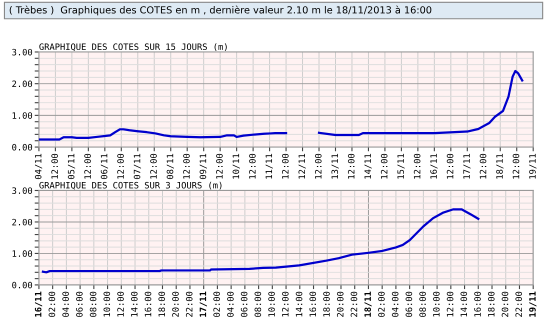 The width and height of the screenshot is (556, 329). I want to click on text: ( Trèbes ) Graphiques des COTES en m , dernière valeur 2.10 m le 18/11/2013 à 16:00, so click(221, 11).